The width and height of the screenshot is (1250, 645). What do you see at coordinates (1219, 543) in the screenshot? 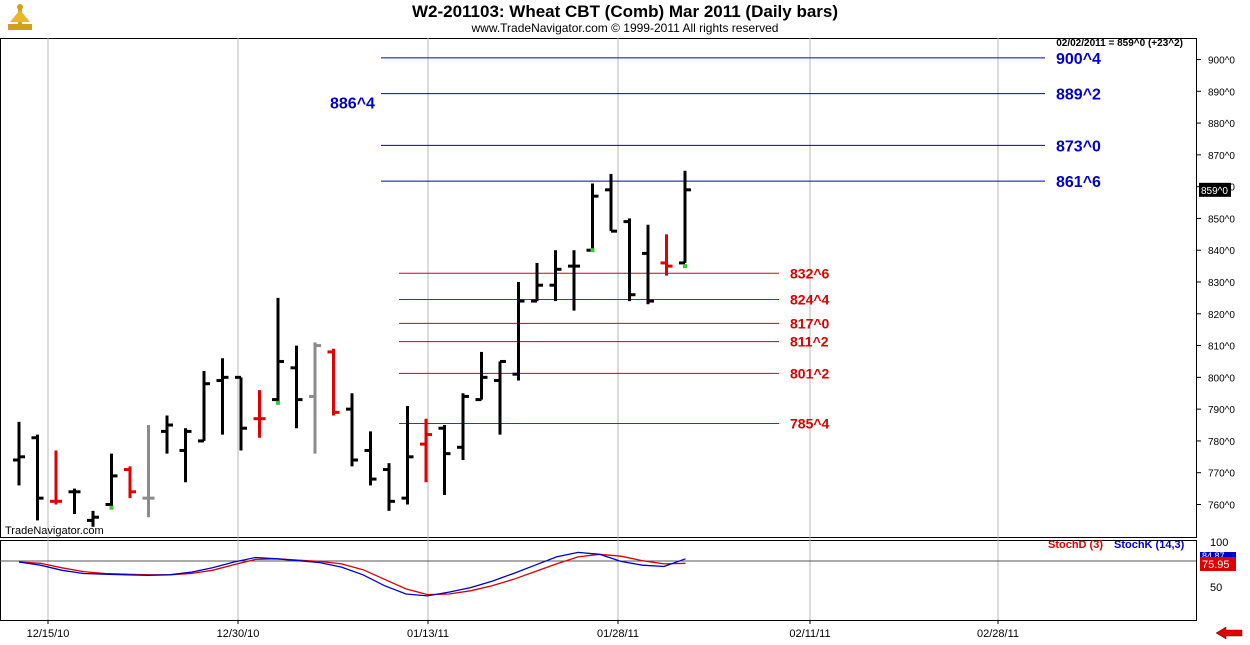
I see `stoch-tick-label: 100` at bounding box center [1219, 543].